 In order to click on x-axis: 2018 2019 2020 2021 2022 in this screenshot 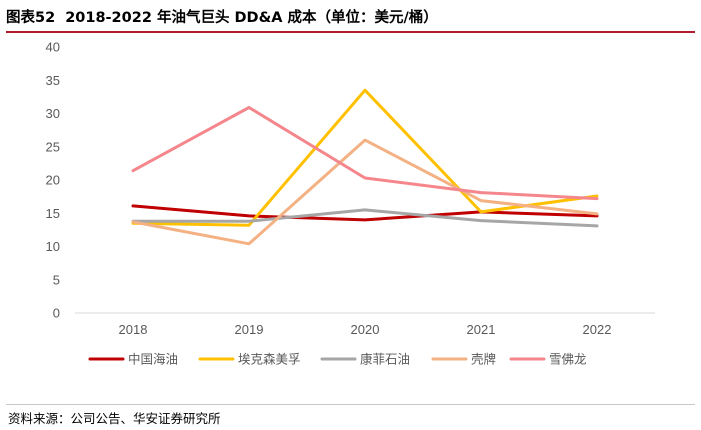, I will do `click(365, 324)`.